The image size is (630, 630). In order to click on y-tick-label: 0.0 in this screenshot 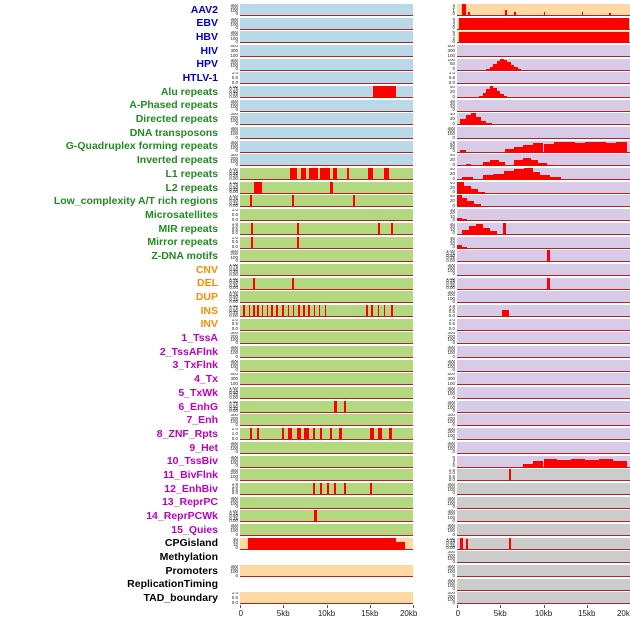, I will do `click(234, 492)`.